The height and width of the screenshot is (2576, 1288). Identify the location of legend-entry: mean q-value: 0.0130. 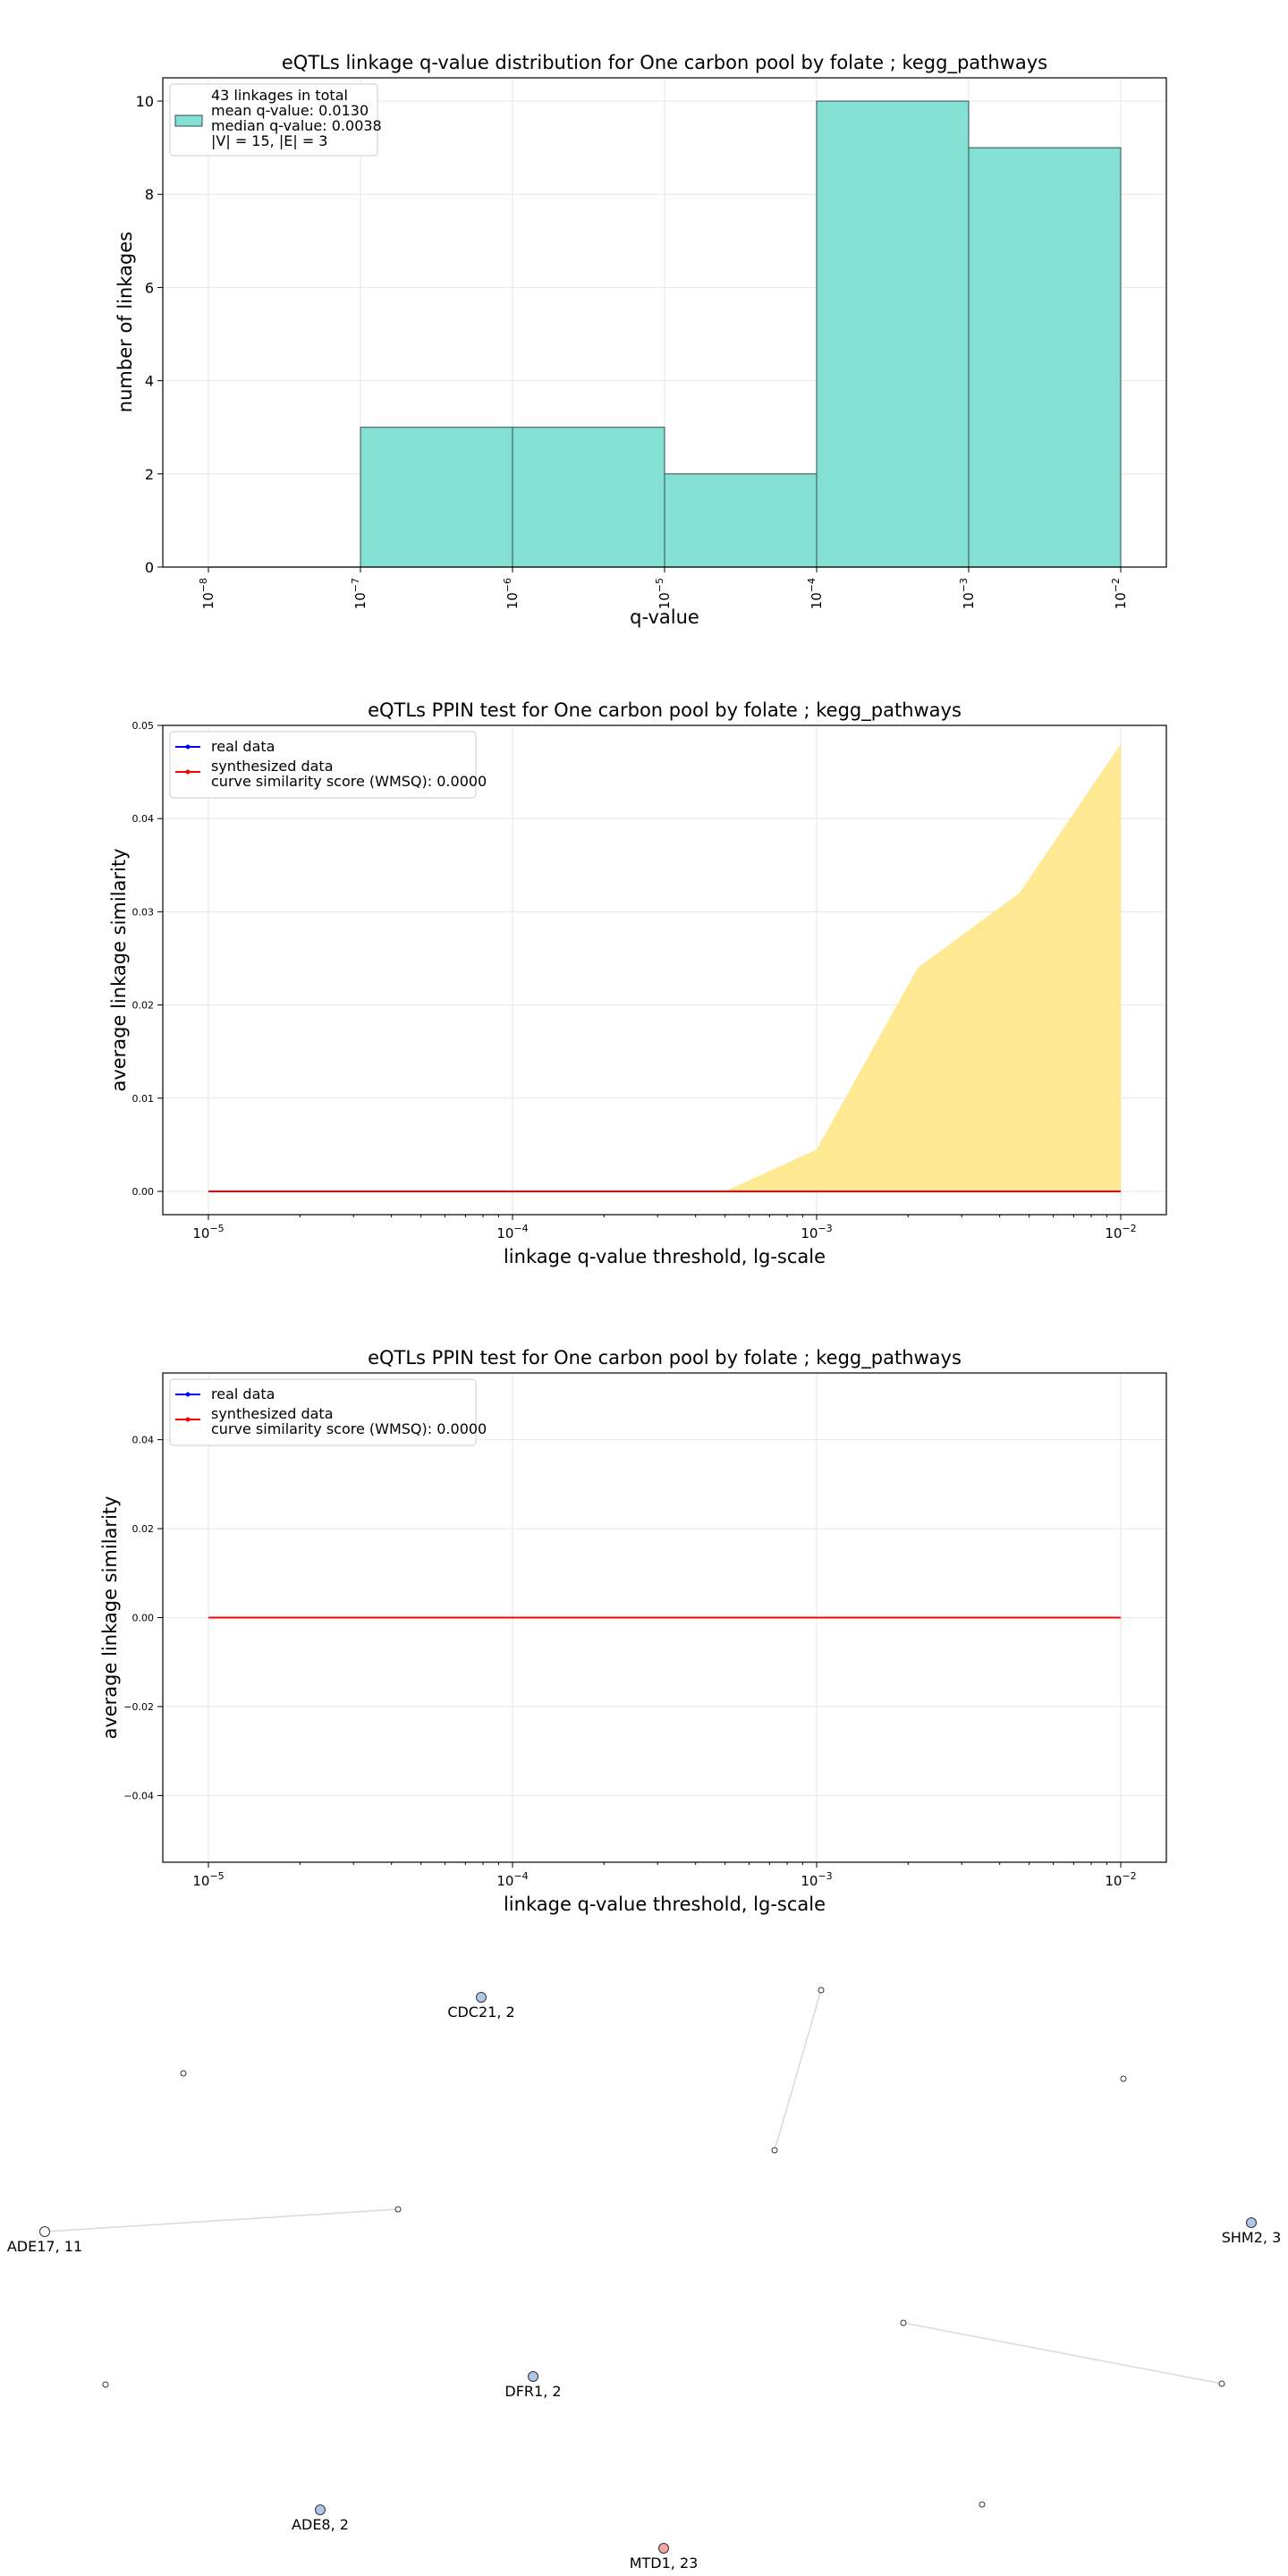
(290, 110).